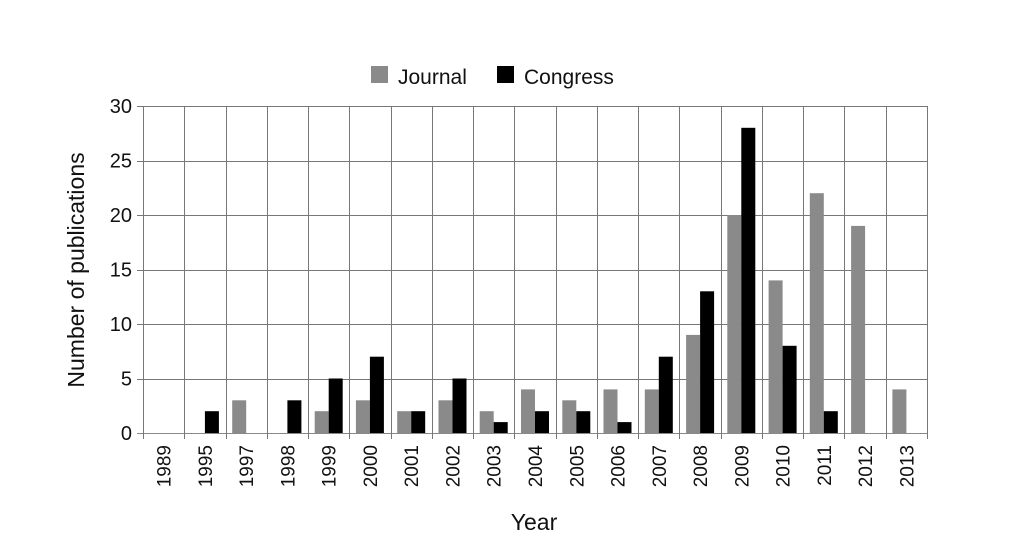  What do you see at coordinates (418, 422) in the screenshot?
I see `bar-congress-2001` at bounding box center [418, 422].